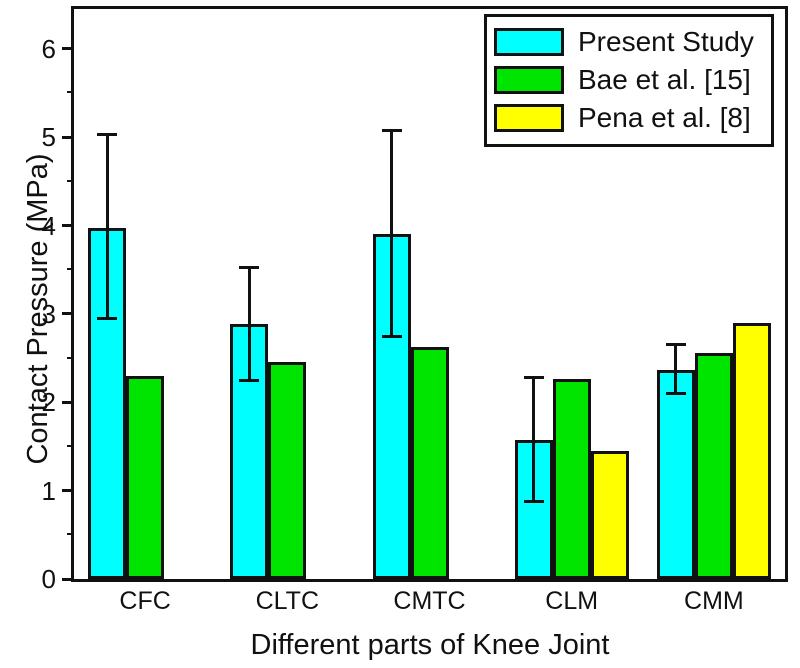 The image size is (800, 668). What do you see at coordinates (48, 402) in the screenshot?
I see `y-tick-label: 2` at bounding box center [48, 402].